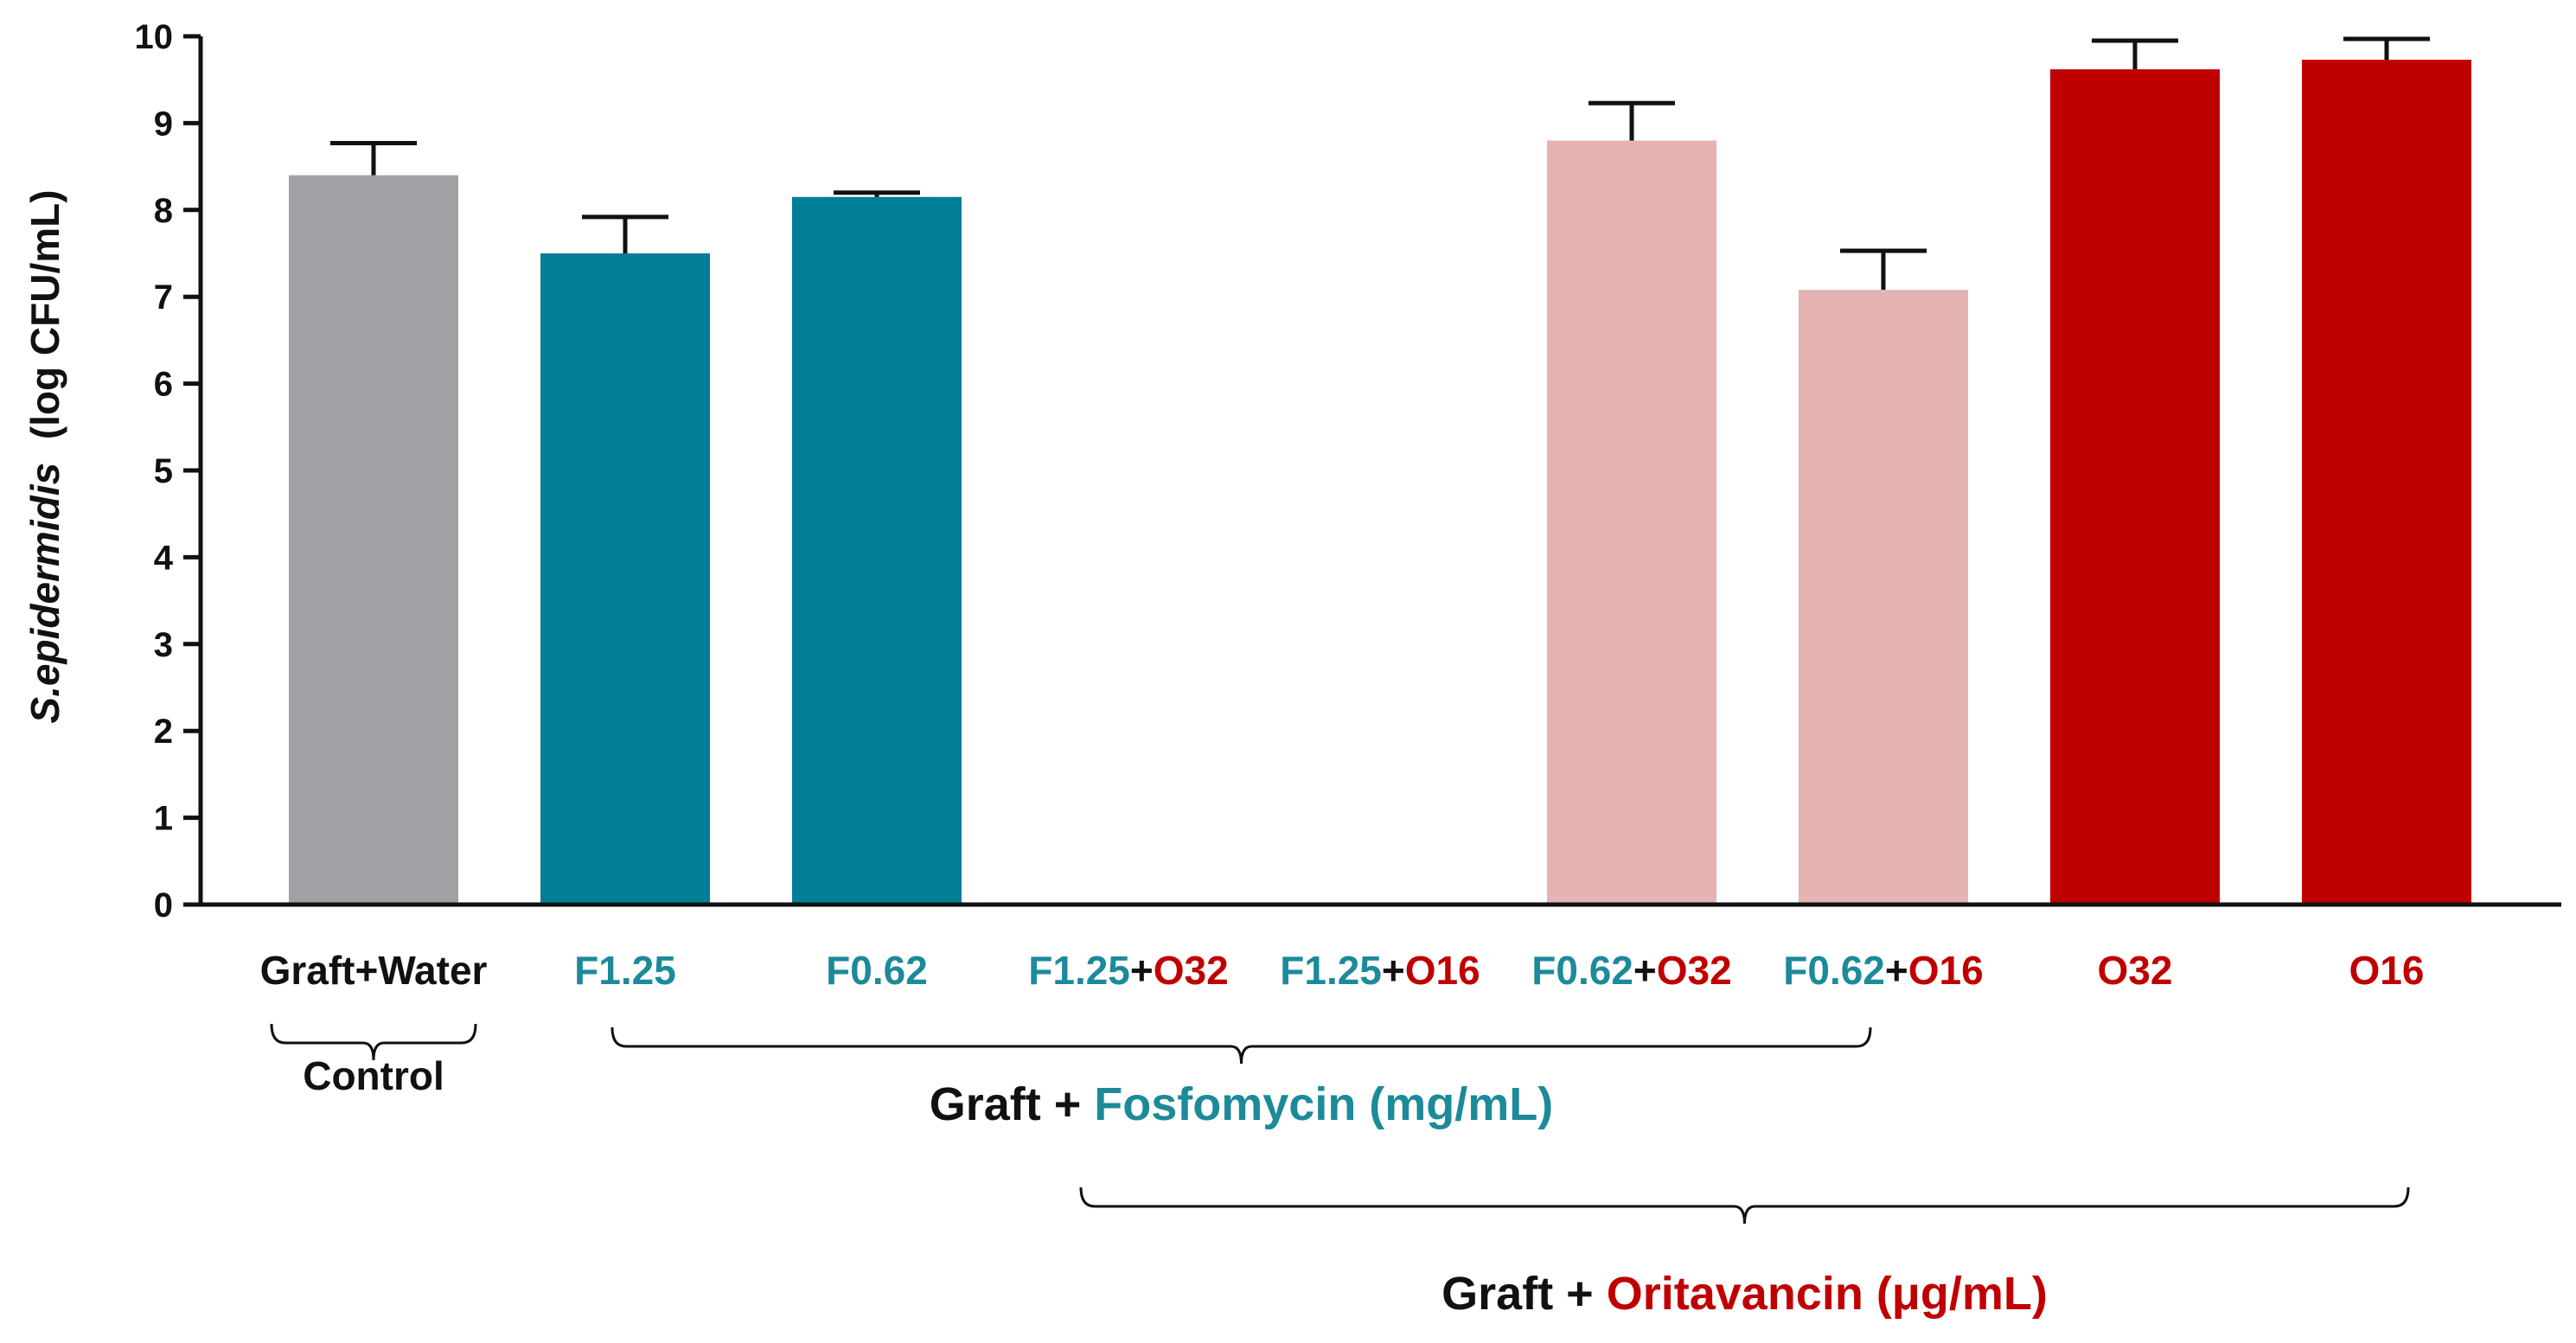 The height and width of the screenshot is (1343, 2576). Describe the element at coordinates (163, 471) in the screenshot. I see `y-tick-label: 5` at that location.